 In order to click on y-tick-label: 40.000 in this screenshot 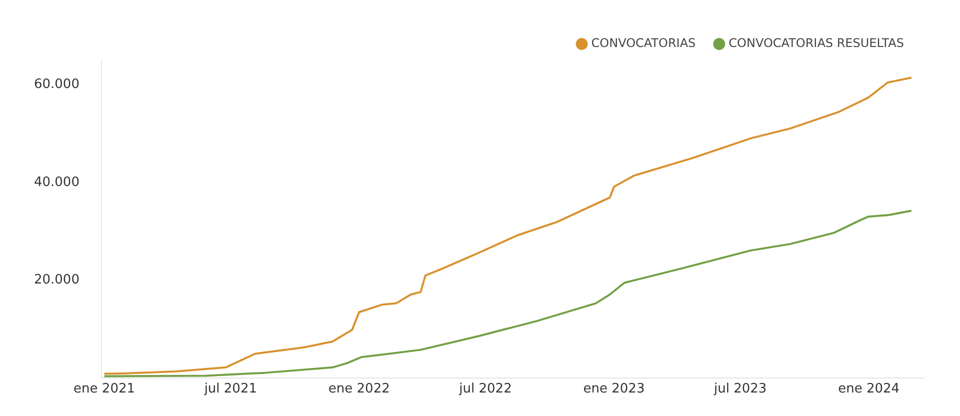, I will do `click(57, 182)`.